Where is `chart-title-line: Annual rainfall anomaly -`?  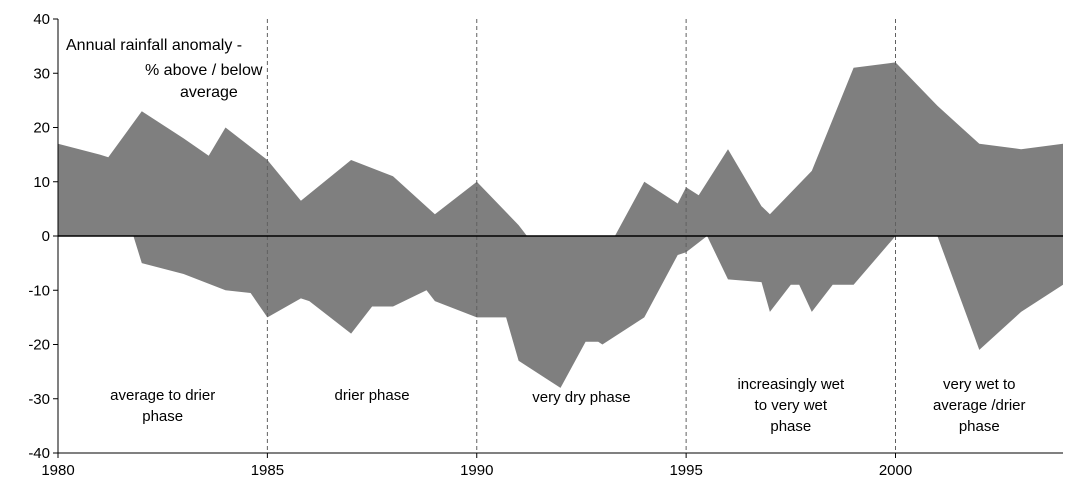 chart-title-line: Annual rainfall anomaly - is located at coordinates (154, 45).